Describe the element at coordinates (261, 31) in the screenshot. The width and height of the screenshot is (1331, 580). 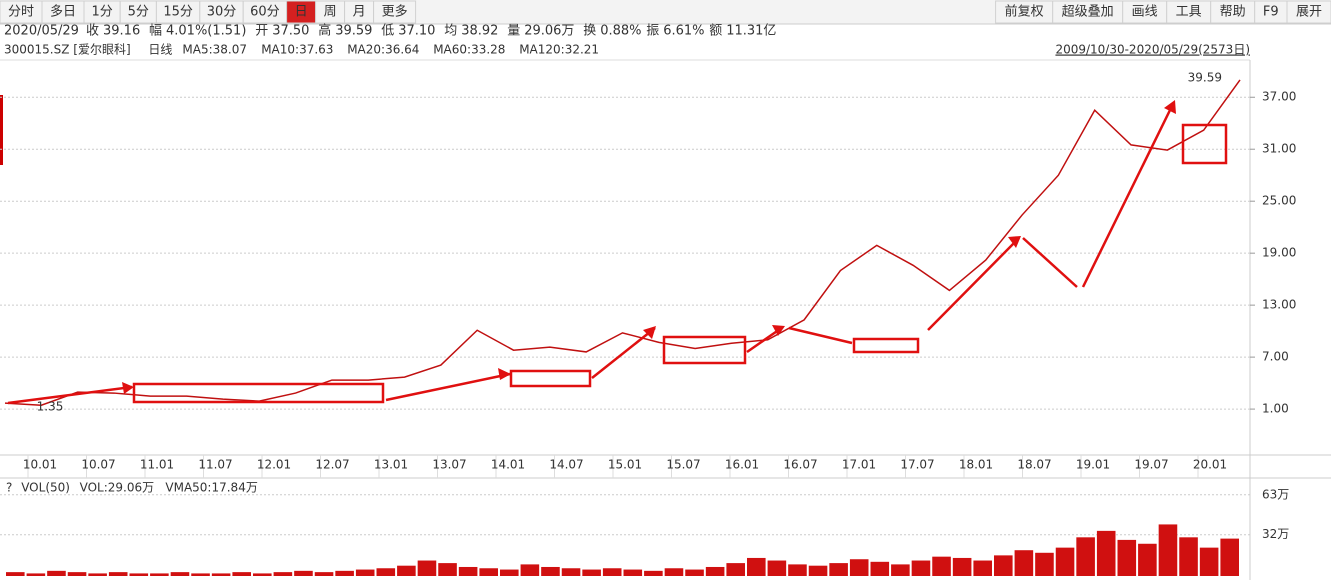
I see `info-label: 开` at that location.